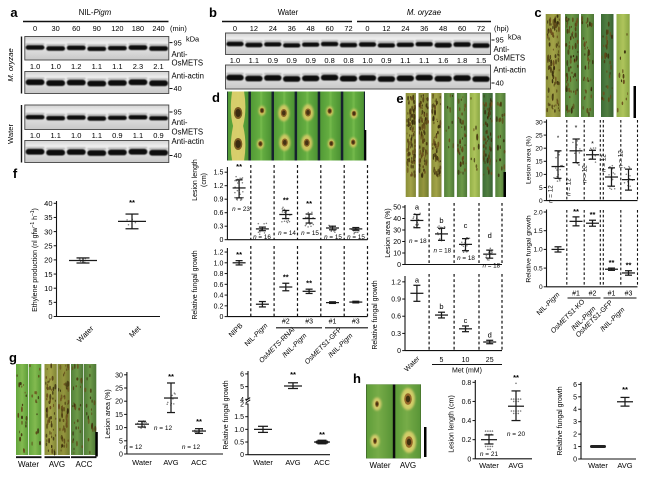 The height and width of the screenshot is (484, 650). I want to click on svg-text: Met (mM), so click(467, 371).